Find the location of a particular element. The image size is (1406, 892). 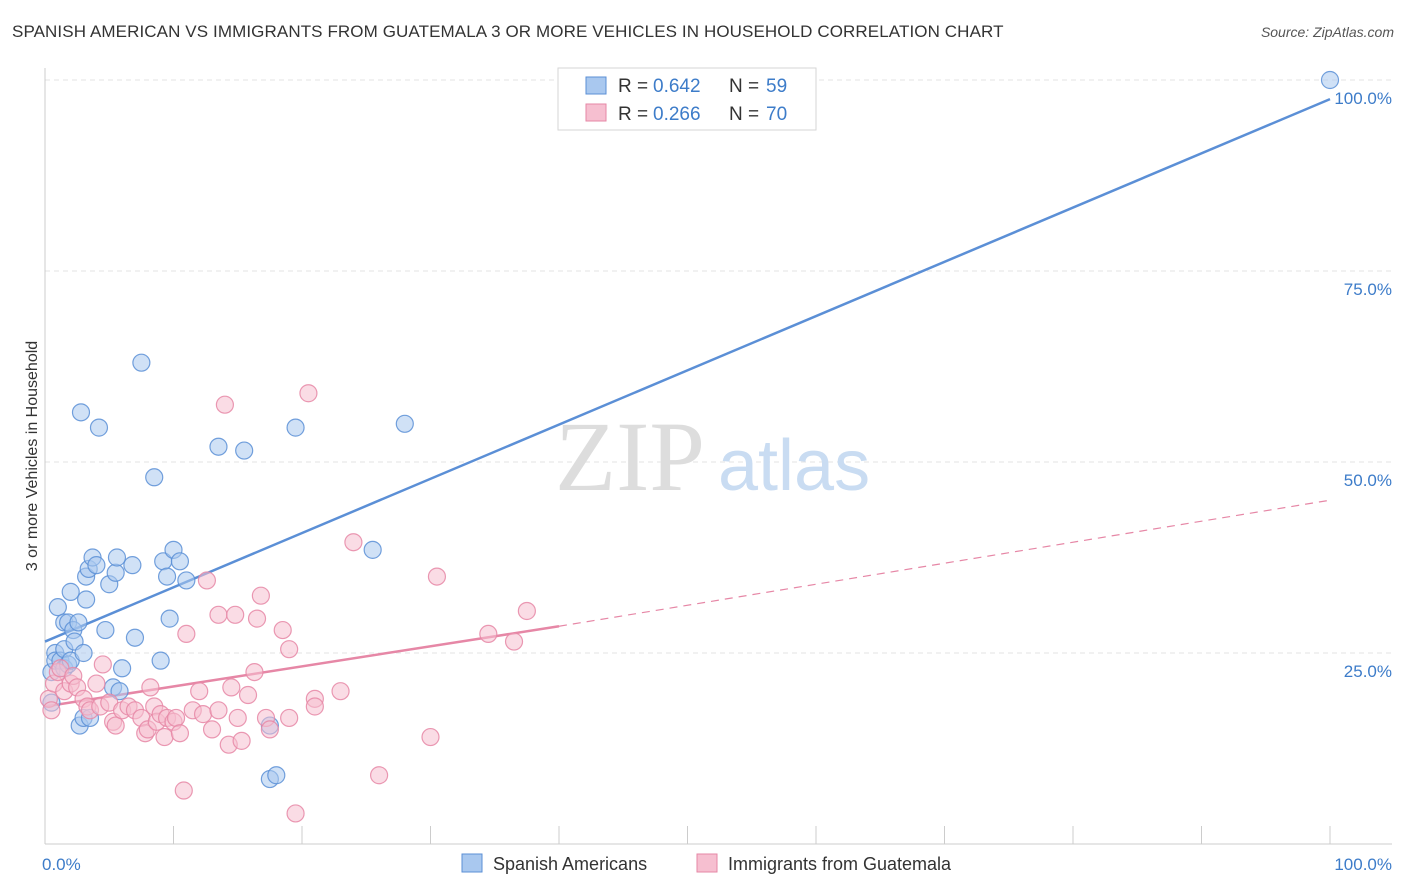

legend-swatch-guatemala is located at coordinates (596, 112).